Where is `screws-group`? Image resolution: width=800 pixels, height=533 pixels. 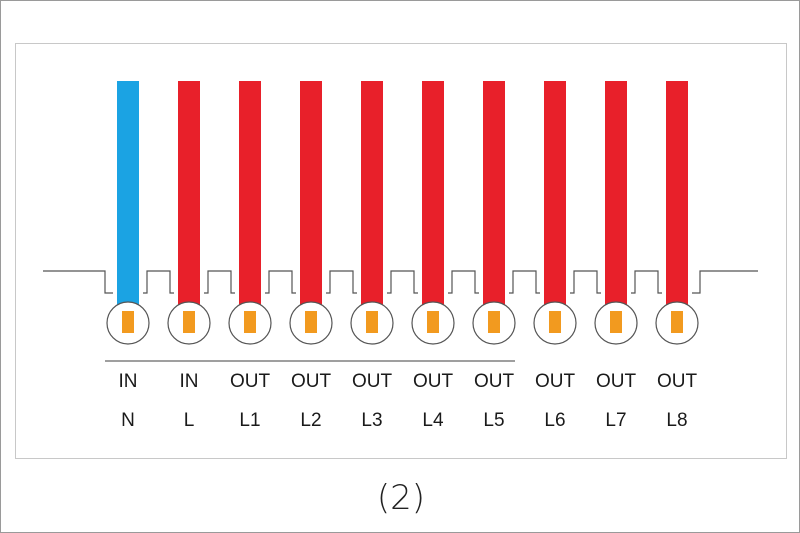 screws-group is located at coordinates (402, 323).